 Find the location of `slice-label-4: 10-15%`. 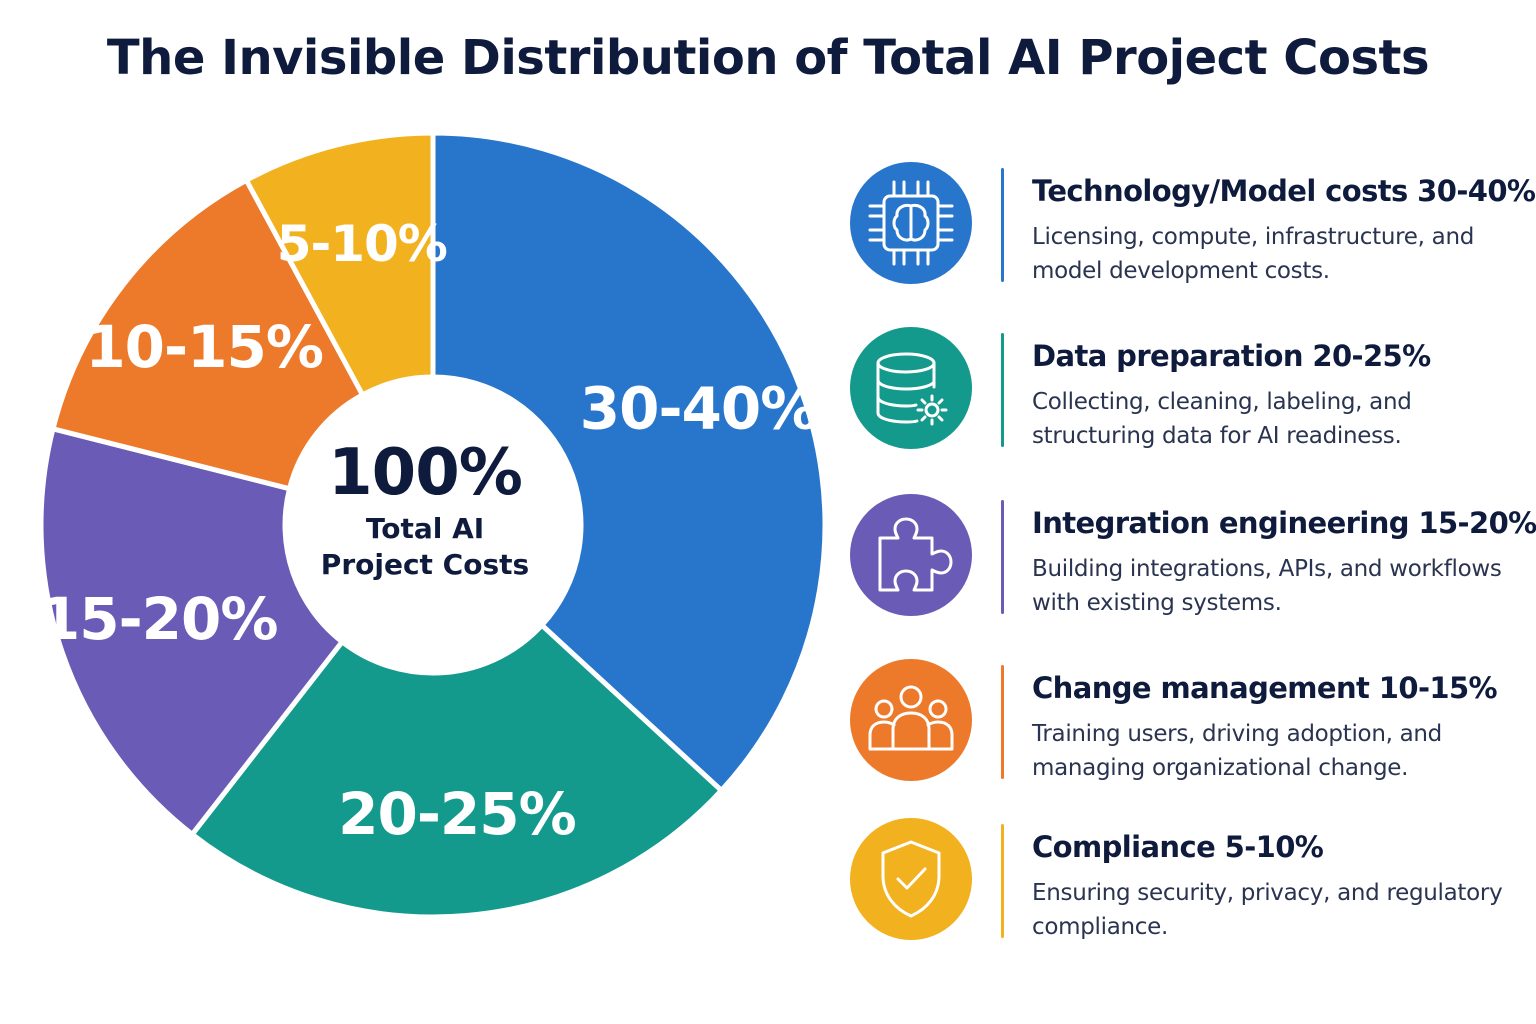

slice-label-4: 10-15% is located at coordinates (204, 347).